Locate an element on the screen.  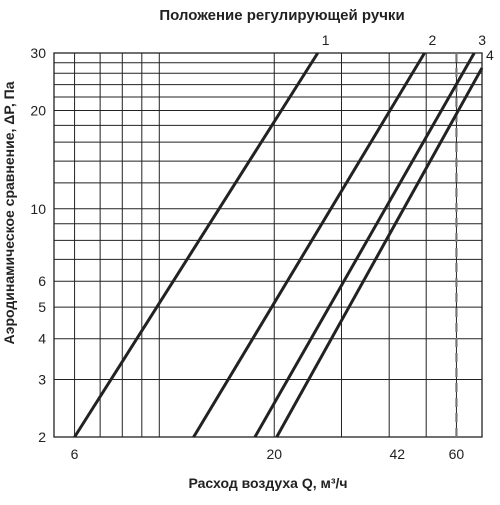
y-tick-label: 5 is located at coordinates (42, 307).